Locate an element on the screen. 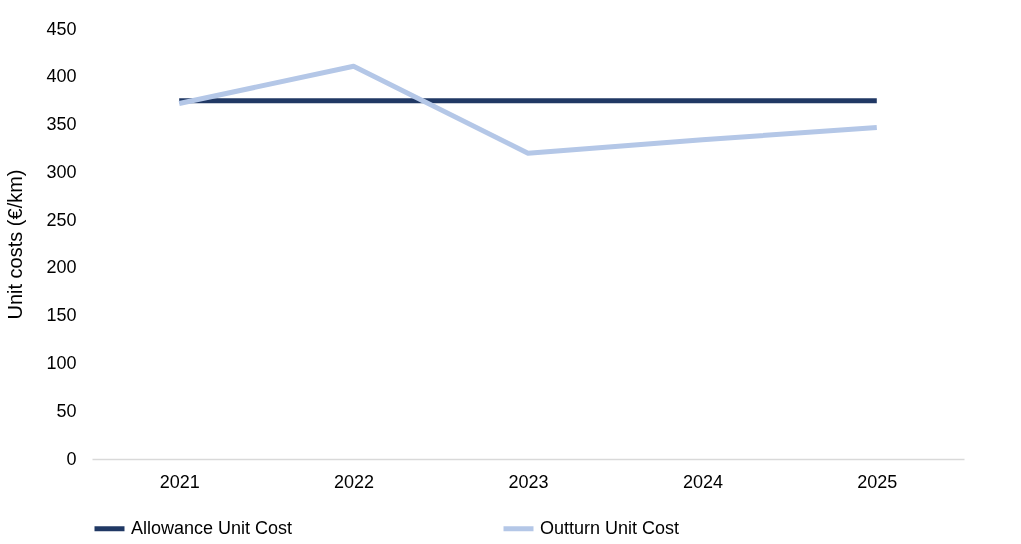  legend-label: Allowance Unit Cost is located at coordinates (212, 527).